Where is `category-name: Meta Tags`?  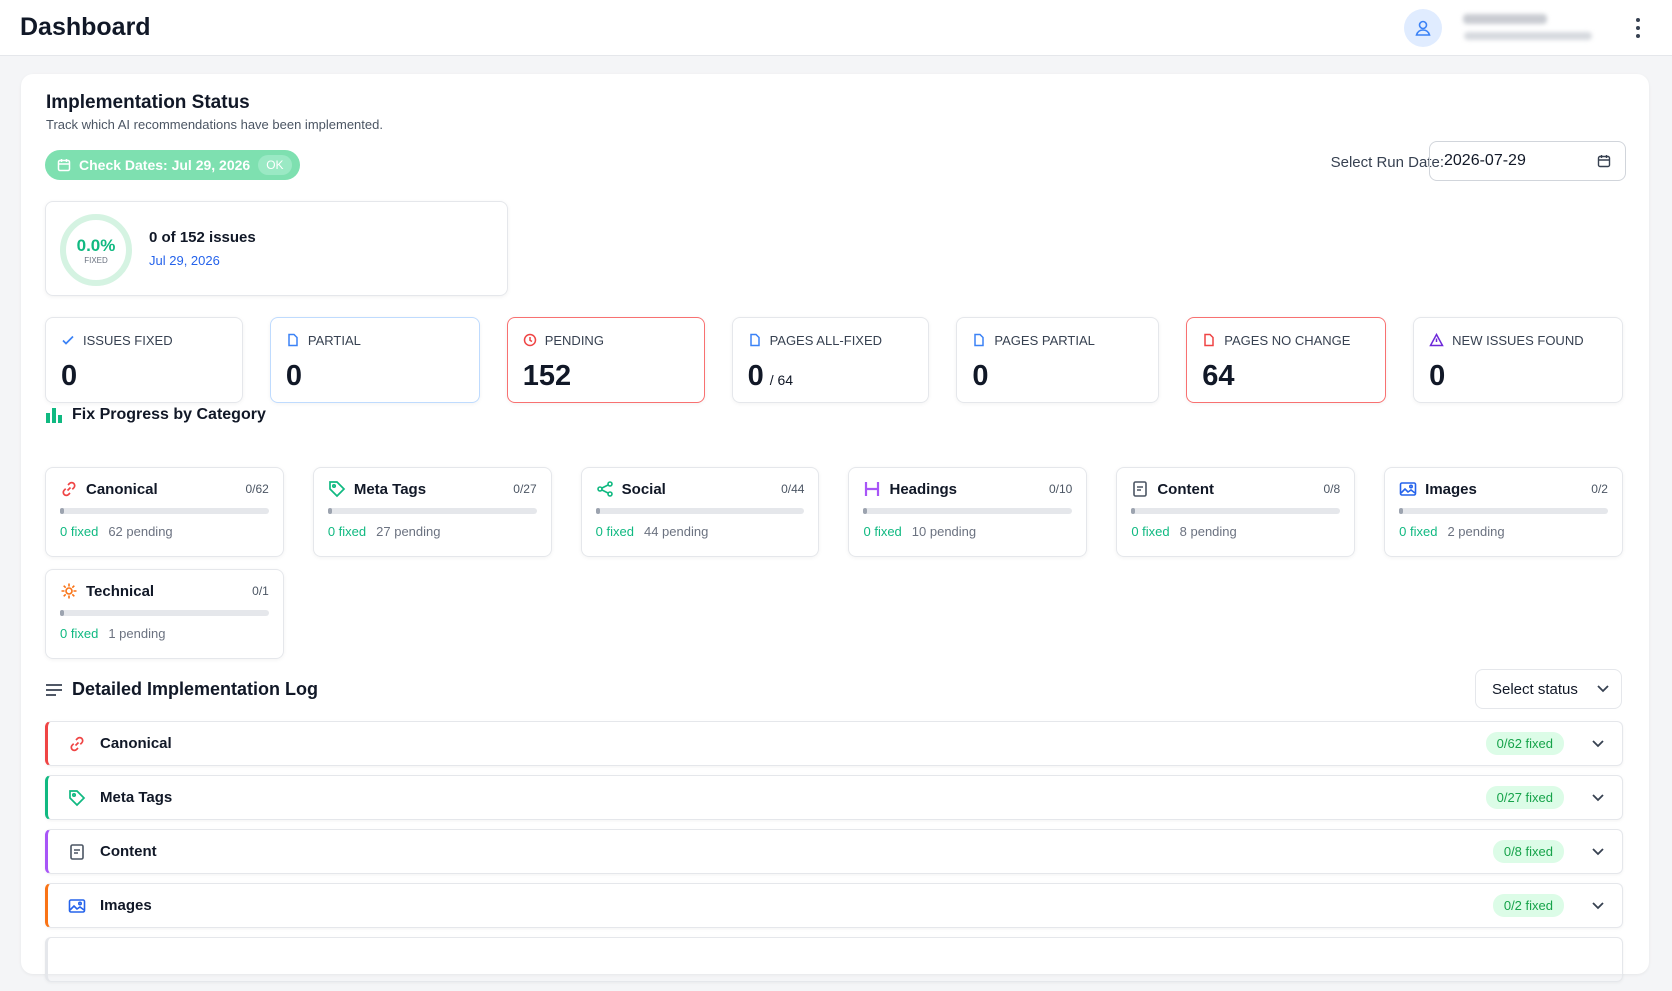
category-name: Meta Tags is located at coordinates (390, 489).